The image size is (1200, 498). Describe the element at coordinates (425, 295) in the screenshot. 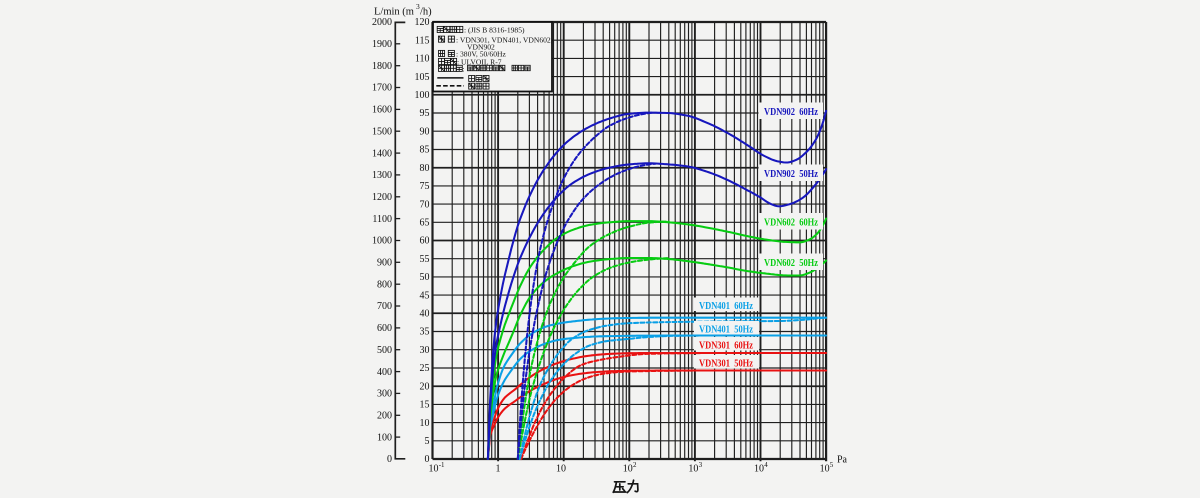

I see `svg-text: 45` at that location.